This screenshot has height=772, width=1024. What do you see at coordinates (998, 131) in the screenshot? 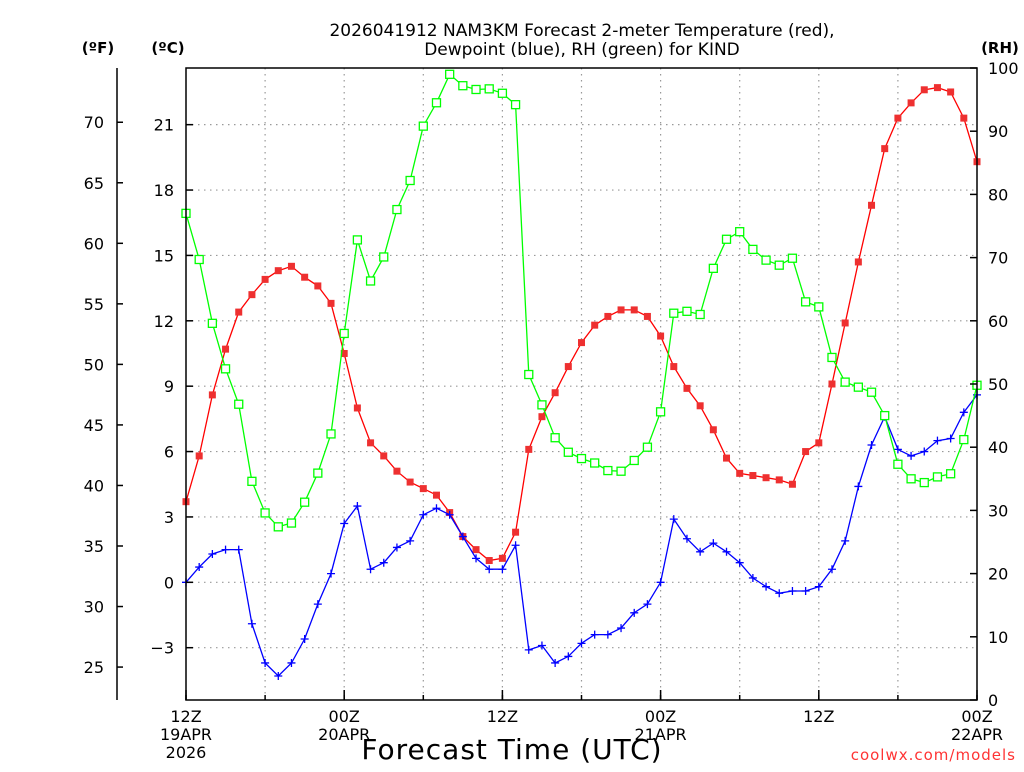
I see `rh-tick-label: 90` at bounding box center [998, 131].